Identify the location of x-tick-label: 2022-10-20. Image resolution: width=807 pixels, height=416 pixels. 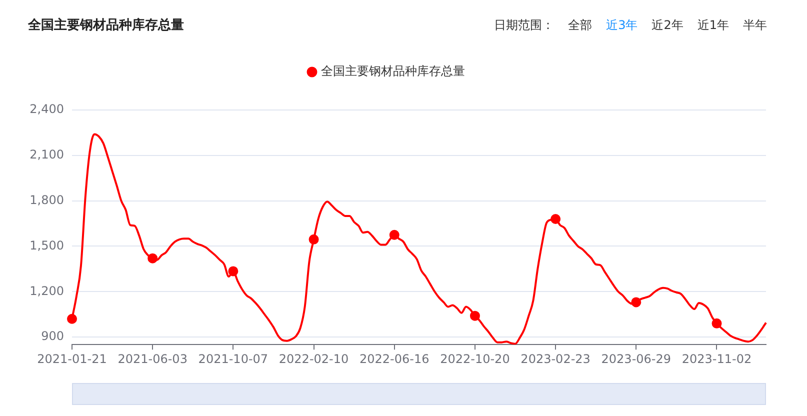
(475, 359).